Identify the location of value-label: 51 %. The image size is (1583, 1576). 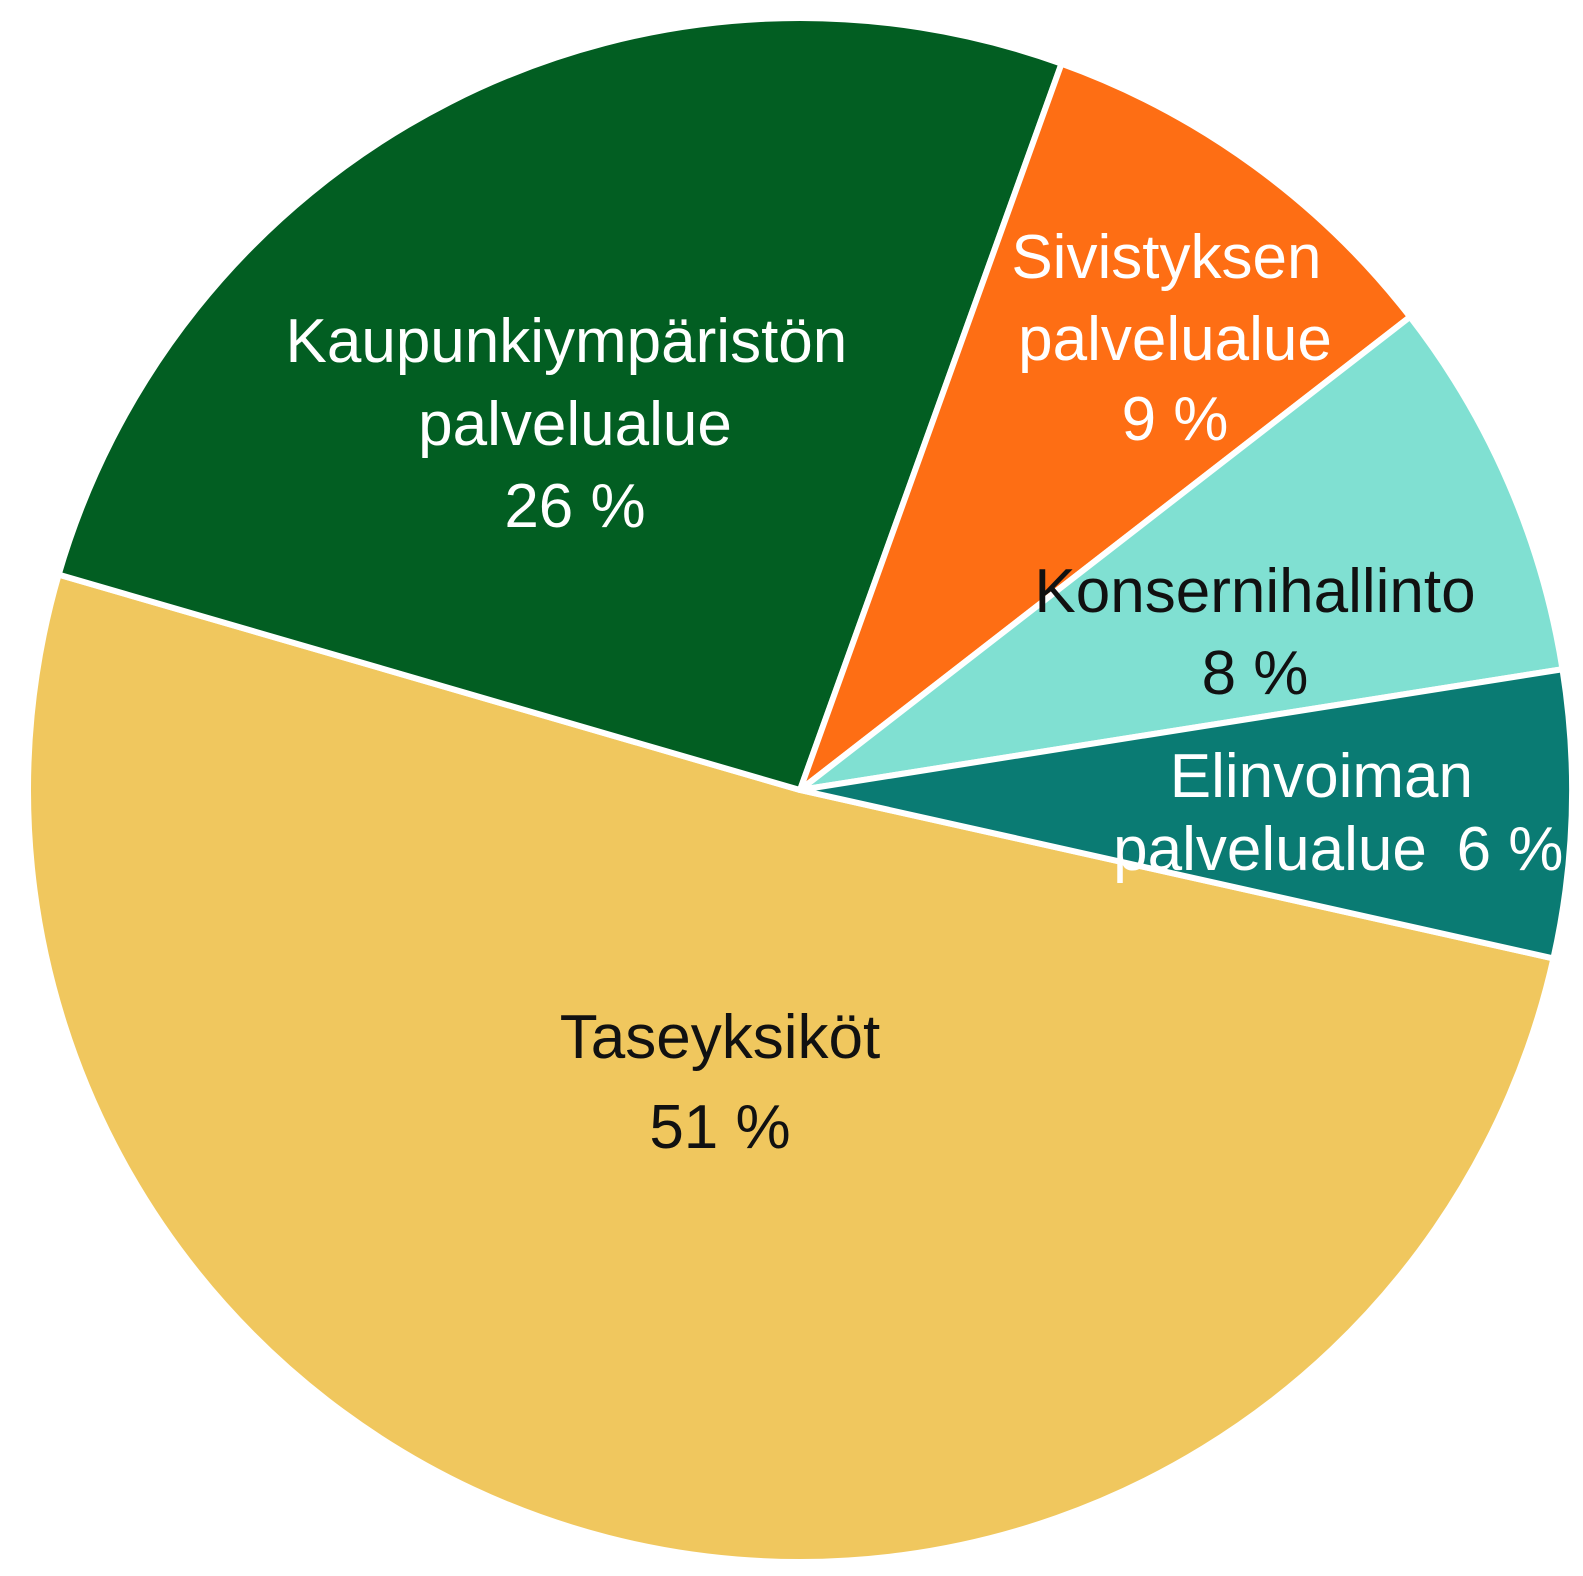
(719, 1127).